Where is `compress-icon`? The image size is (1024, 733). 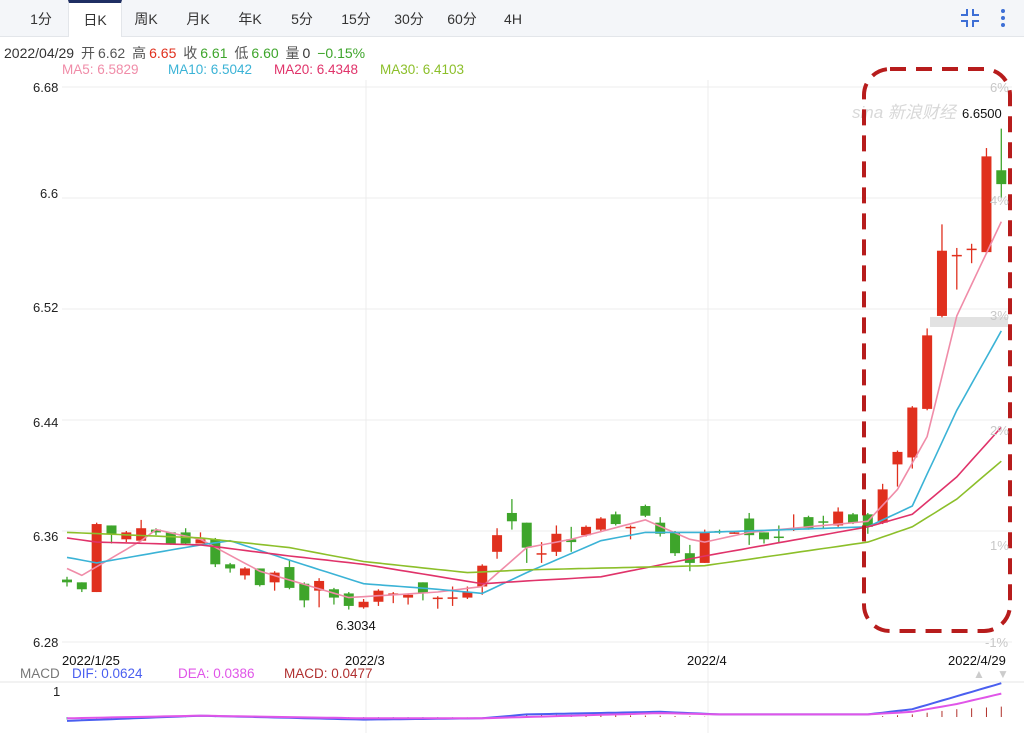 compress-icon is located at coordinates (970, 18).